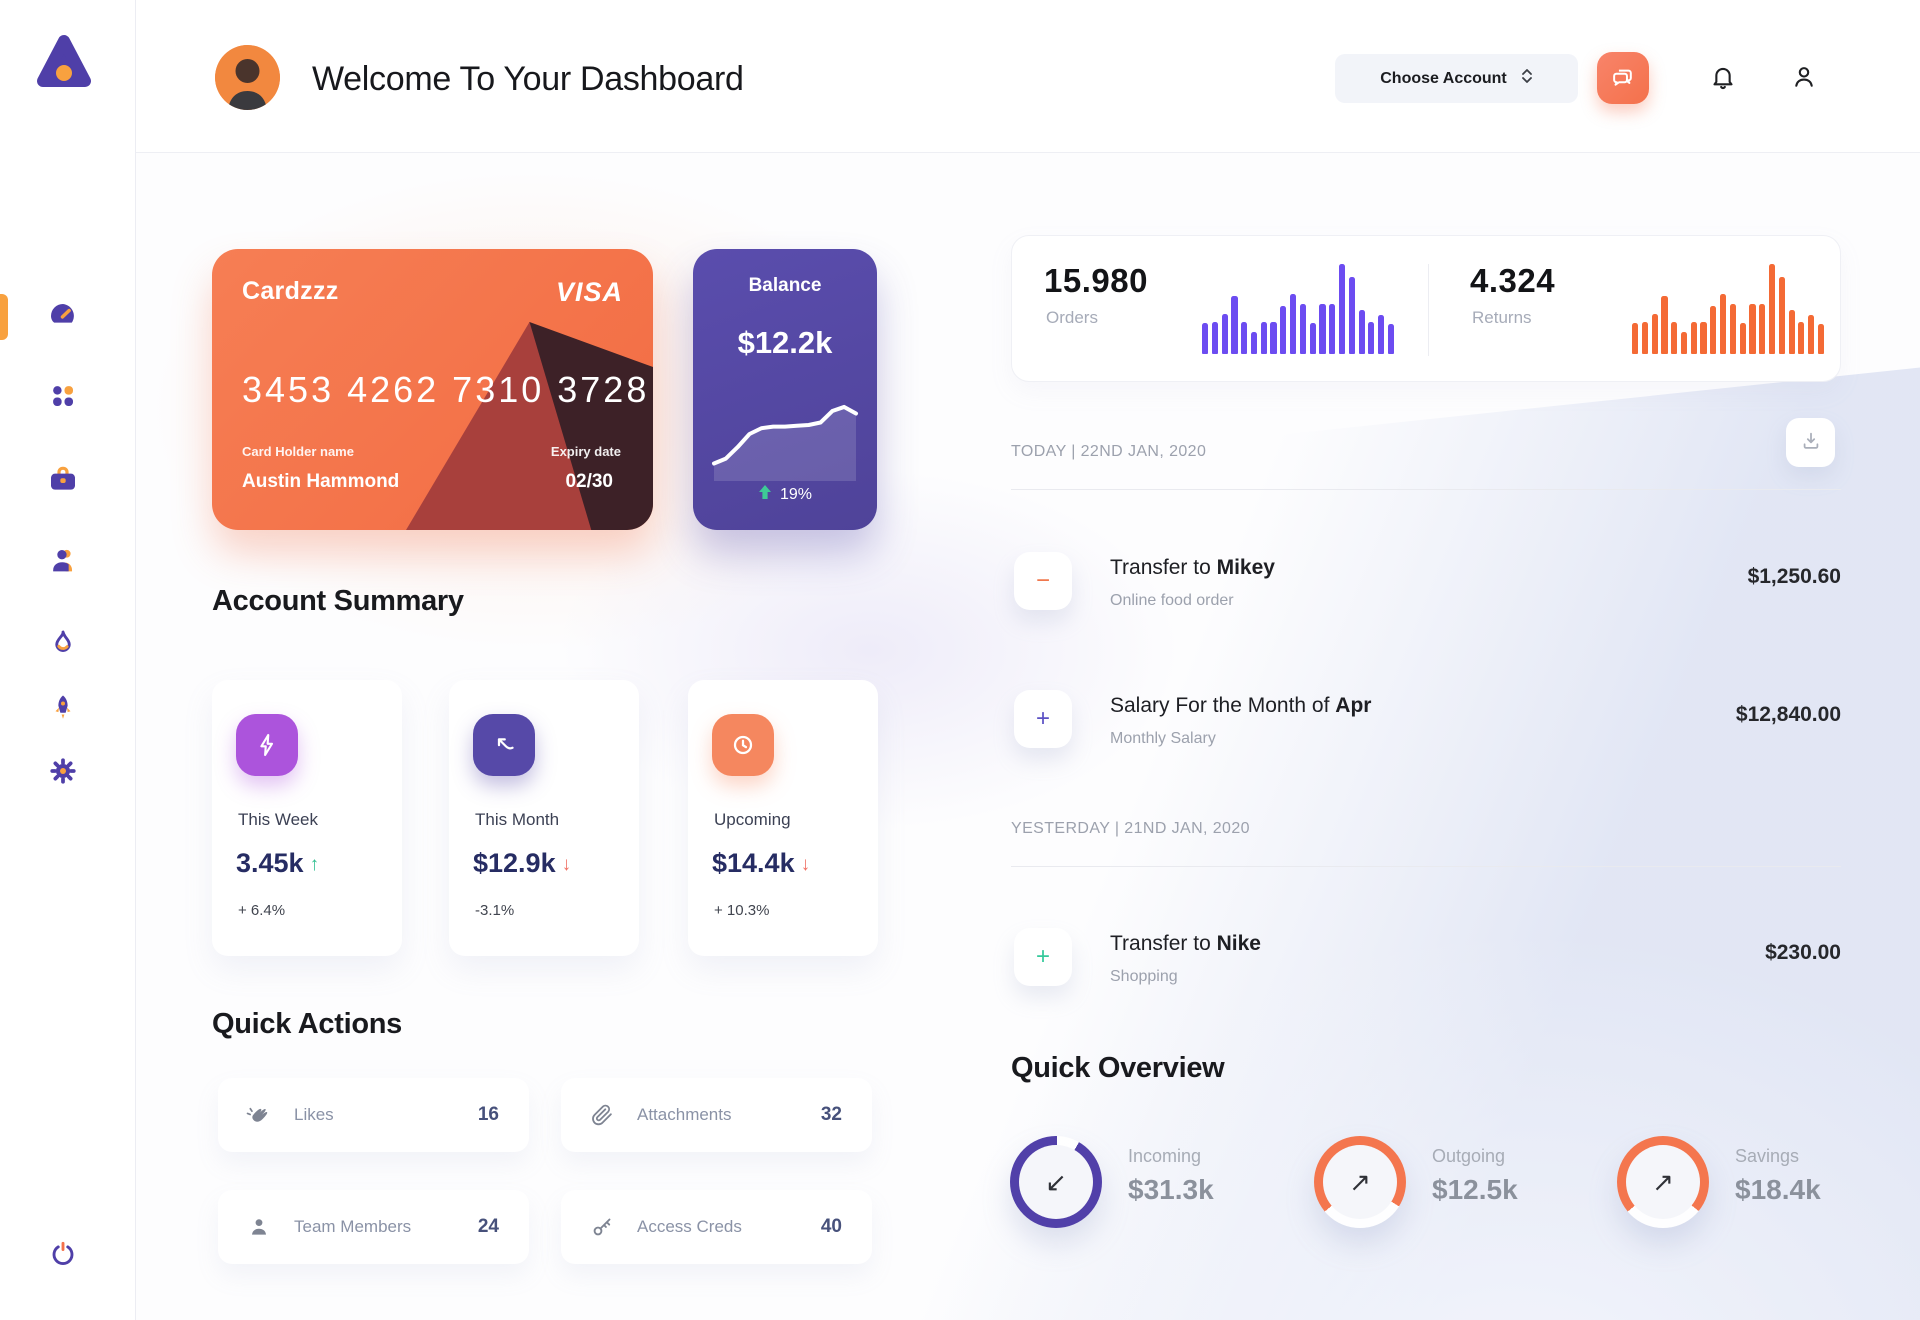  What do you see at coordinates (1475, 1189) in the screenshot?
I see `overview-value: $12.5k` at bounding box center [1475, 1189].